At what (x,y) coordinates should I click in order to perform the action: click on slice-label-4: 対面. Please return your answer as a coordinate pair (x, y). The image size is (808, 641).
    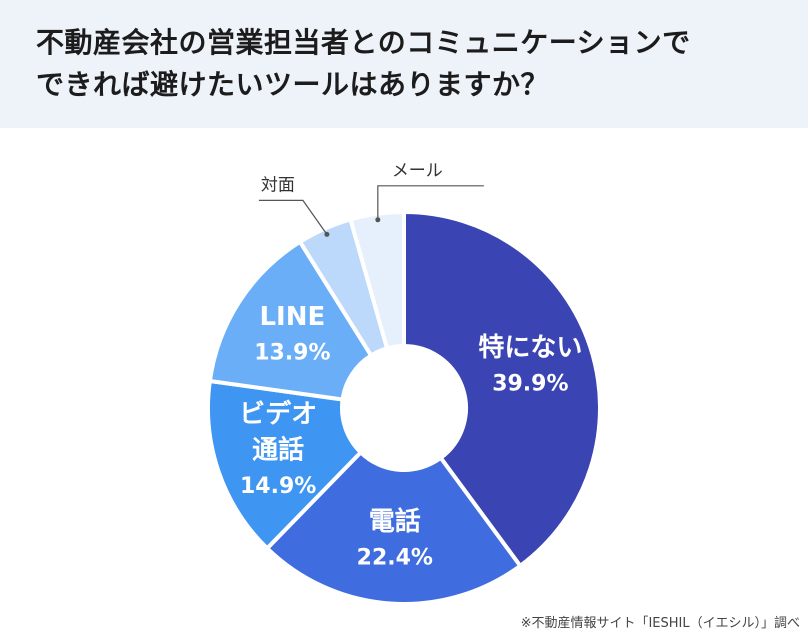
    Looking at the image, I should click on (278, 185).